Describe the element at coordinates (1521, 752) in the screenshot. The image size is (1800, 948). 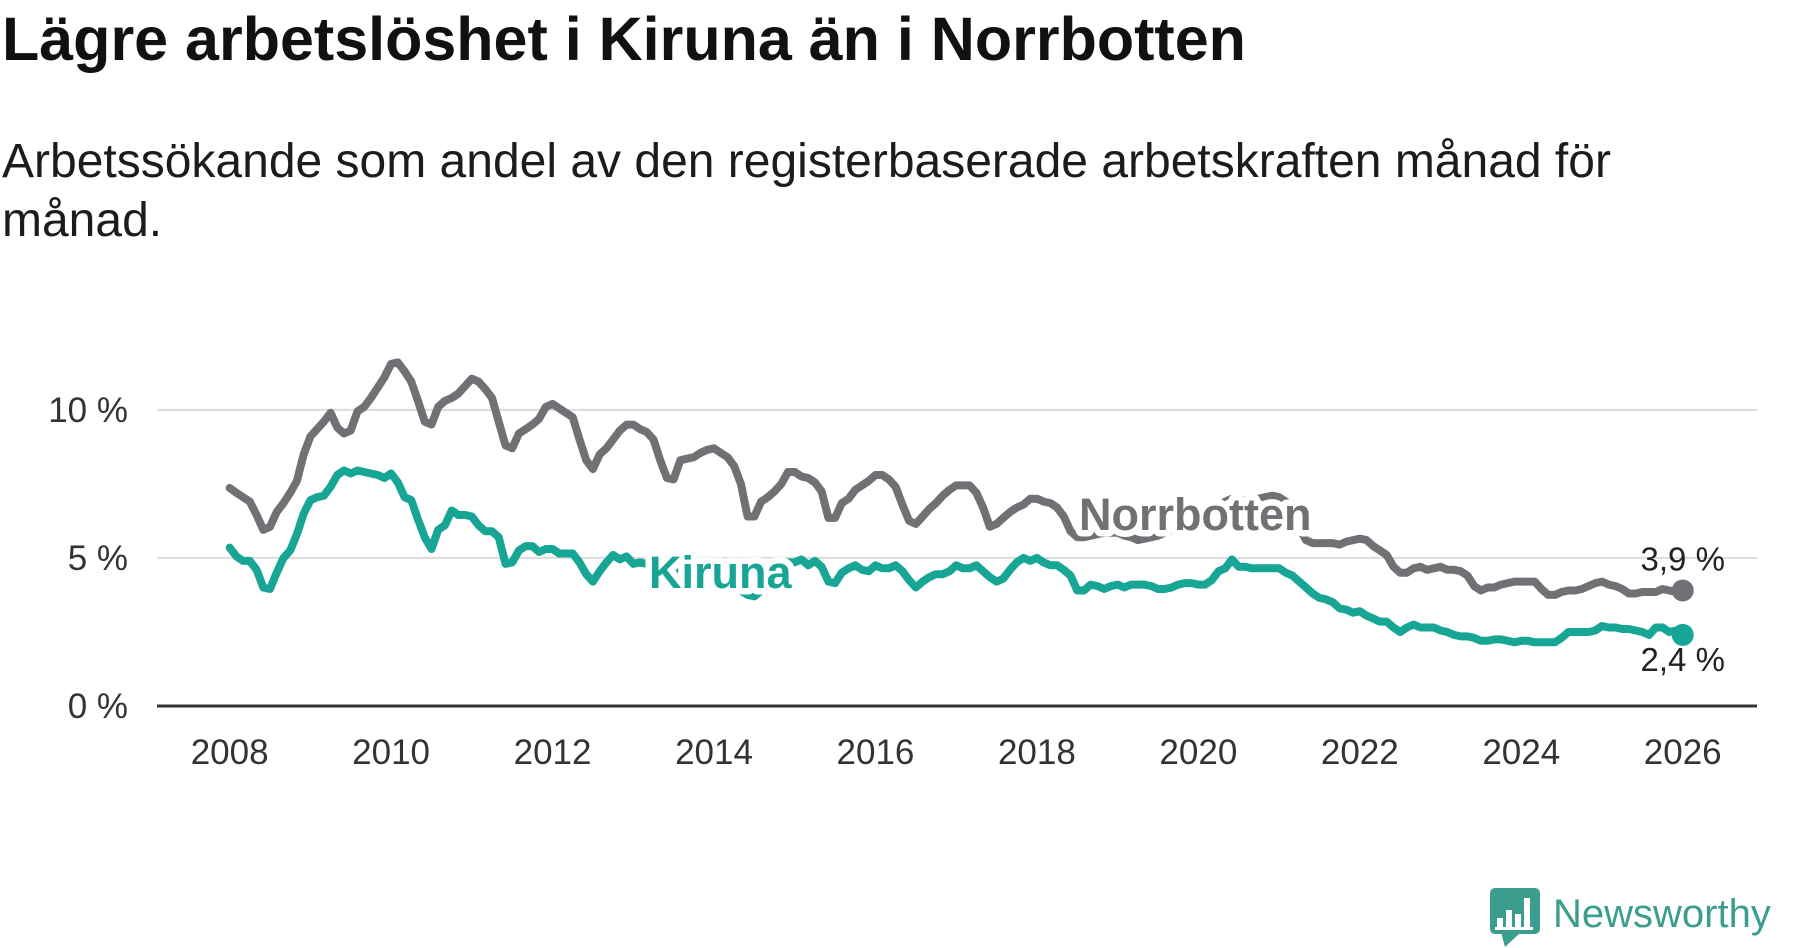
I see `x-tick-label: 2024` at that location.